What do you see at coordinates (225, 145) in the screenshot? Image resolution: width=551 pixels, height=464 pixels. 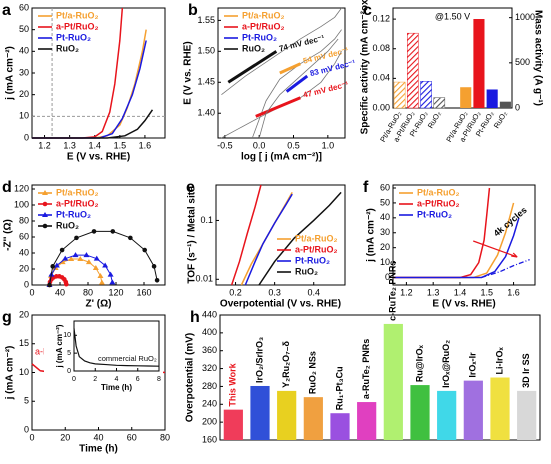 I see `x-tick-label: -0.5` at bounding box center [225, 145].